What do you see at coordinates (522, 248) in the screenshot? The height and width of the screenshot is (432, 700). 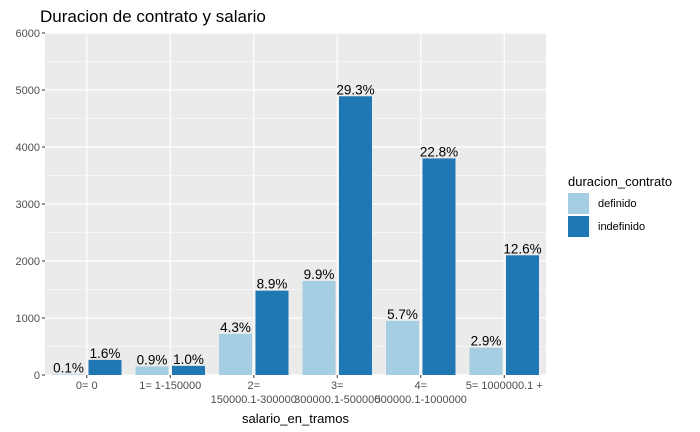 I see `data-label-indefinido: 12.6%` at bounding box center [522, 248].